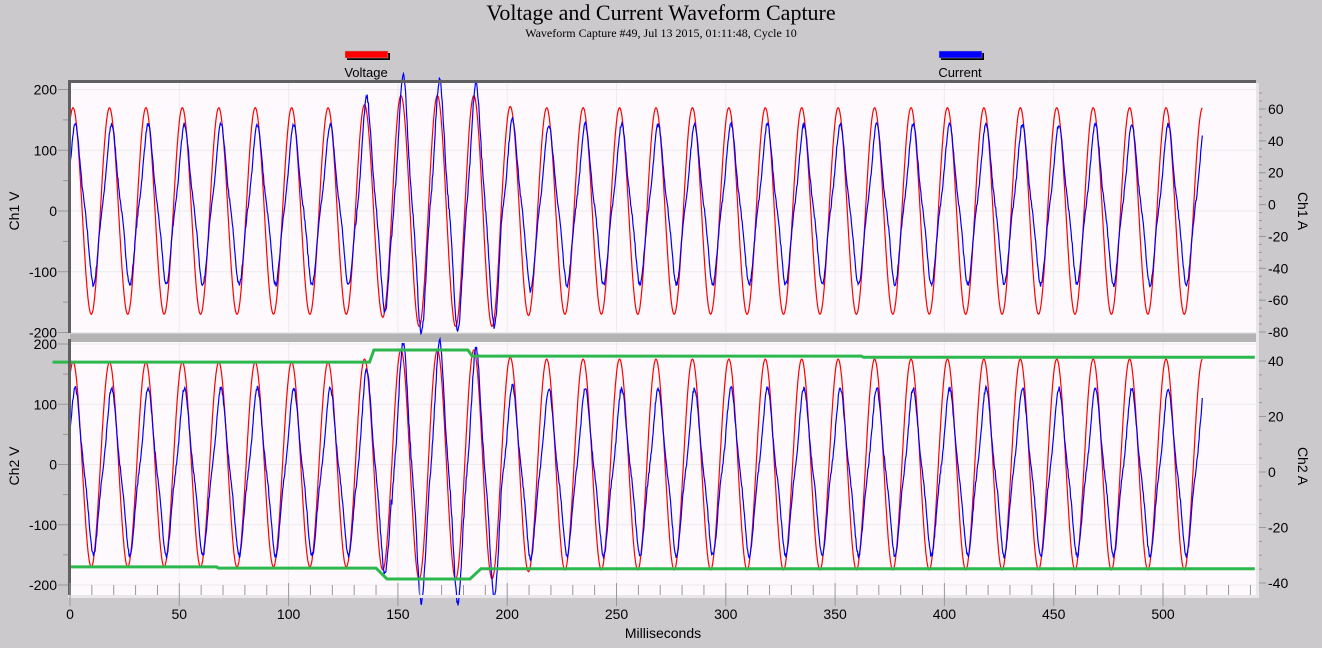 The height and width of the screenshot is (648, 1322). Describe the element at coordinates (653, 356) in the screenshot. I see `series-line-upper-limit` at that location.